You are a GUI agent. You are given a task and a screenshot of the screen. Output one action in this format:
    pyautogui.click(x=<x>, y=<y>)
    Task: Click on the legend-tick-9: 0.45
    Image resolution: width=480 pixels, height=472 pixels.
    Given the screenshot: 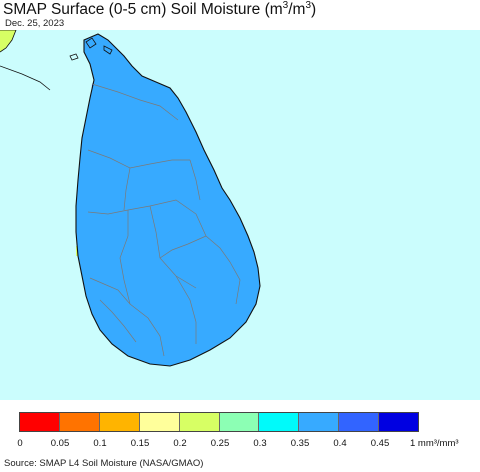 What is the action you would take?
    pyautogui.click(x=380, y=443)
    